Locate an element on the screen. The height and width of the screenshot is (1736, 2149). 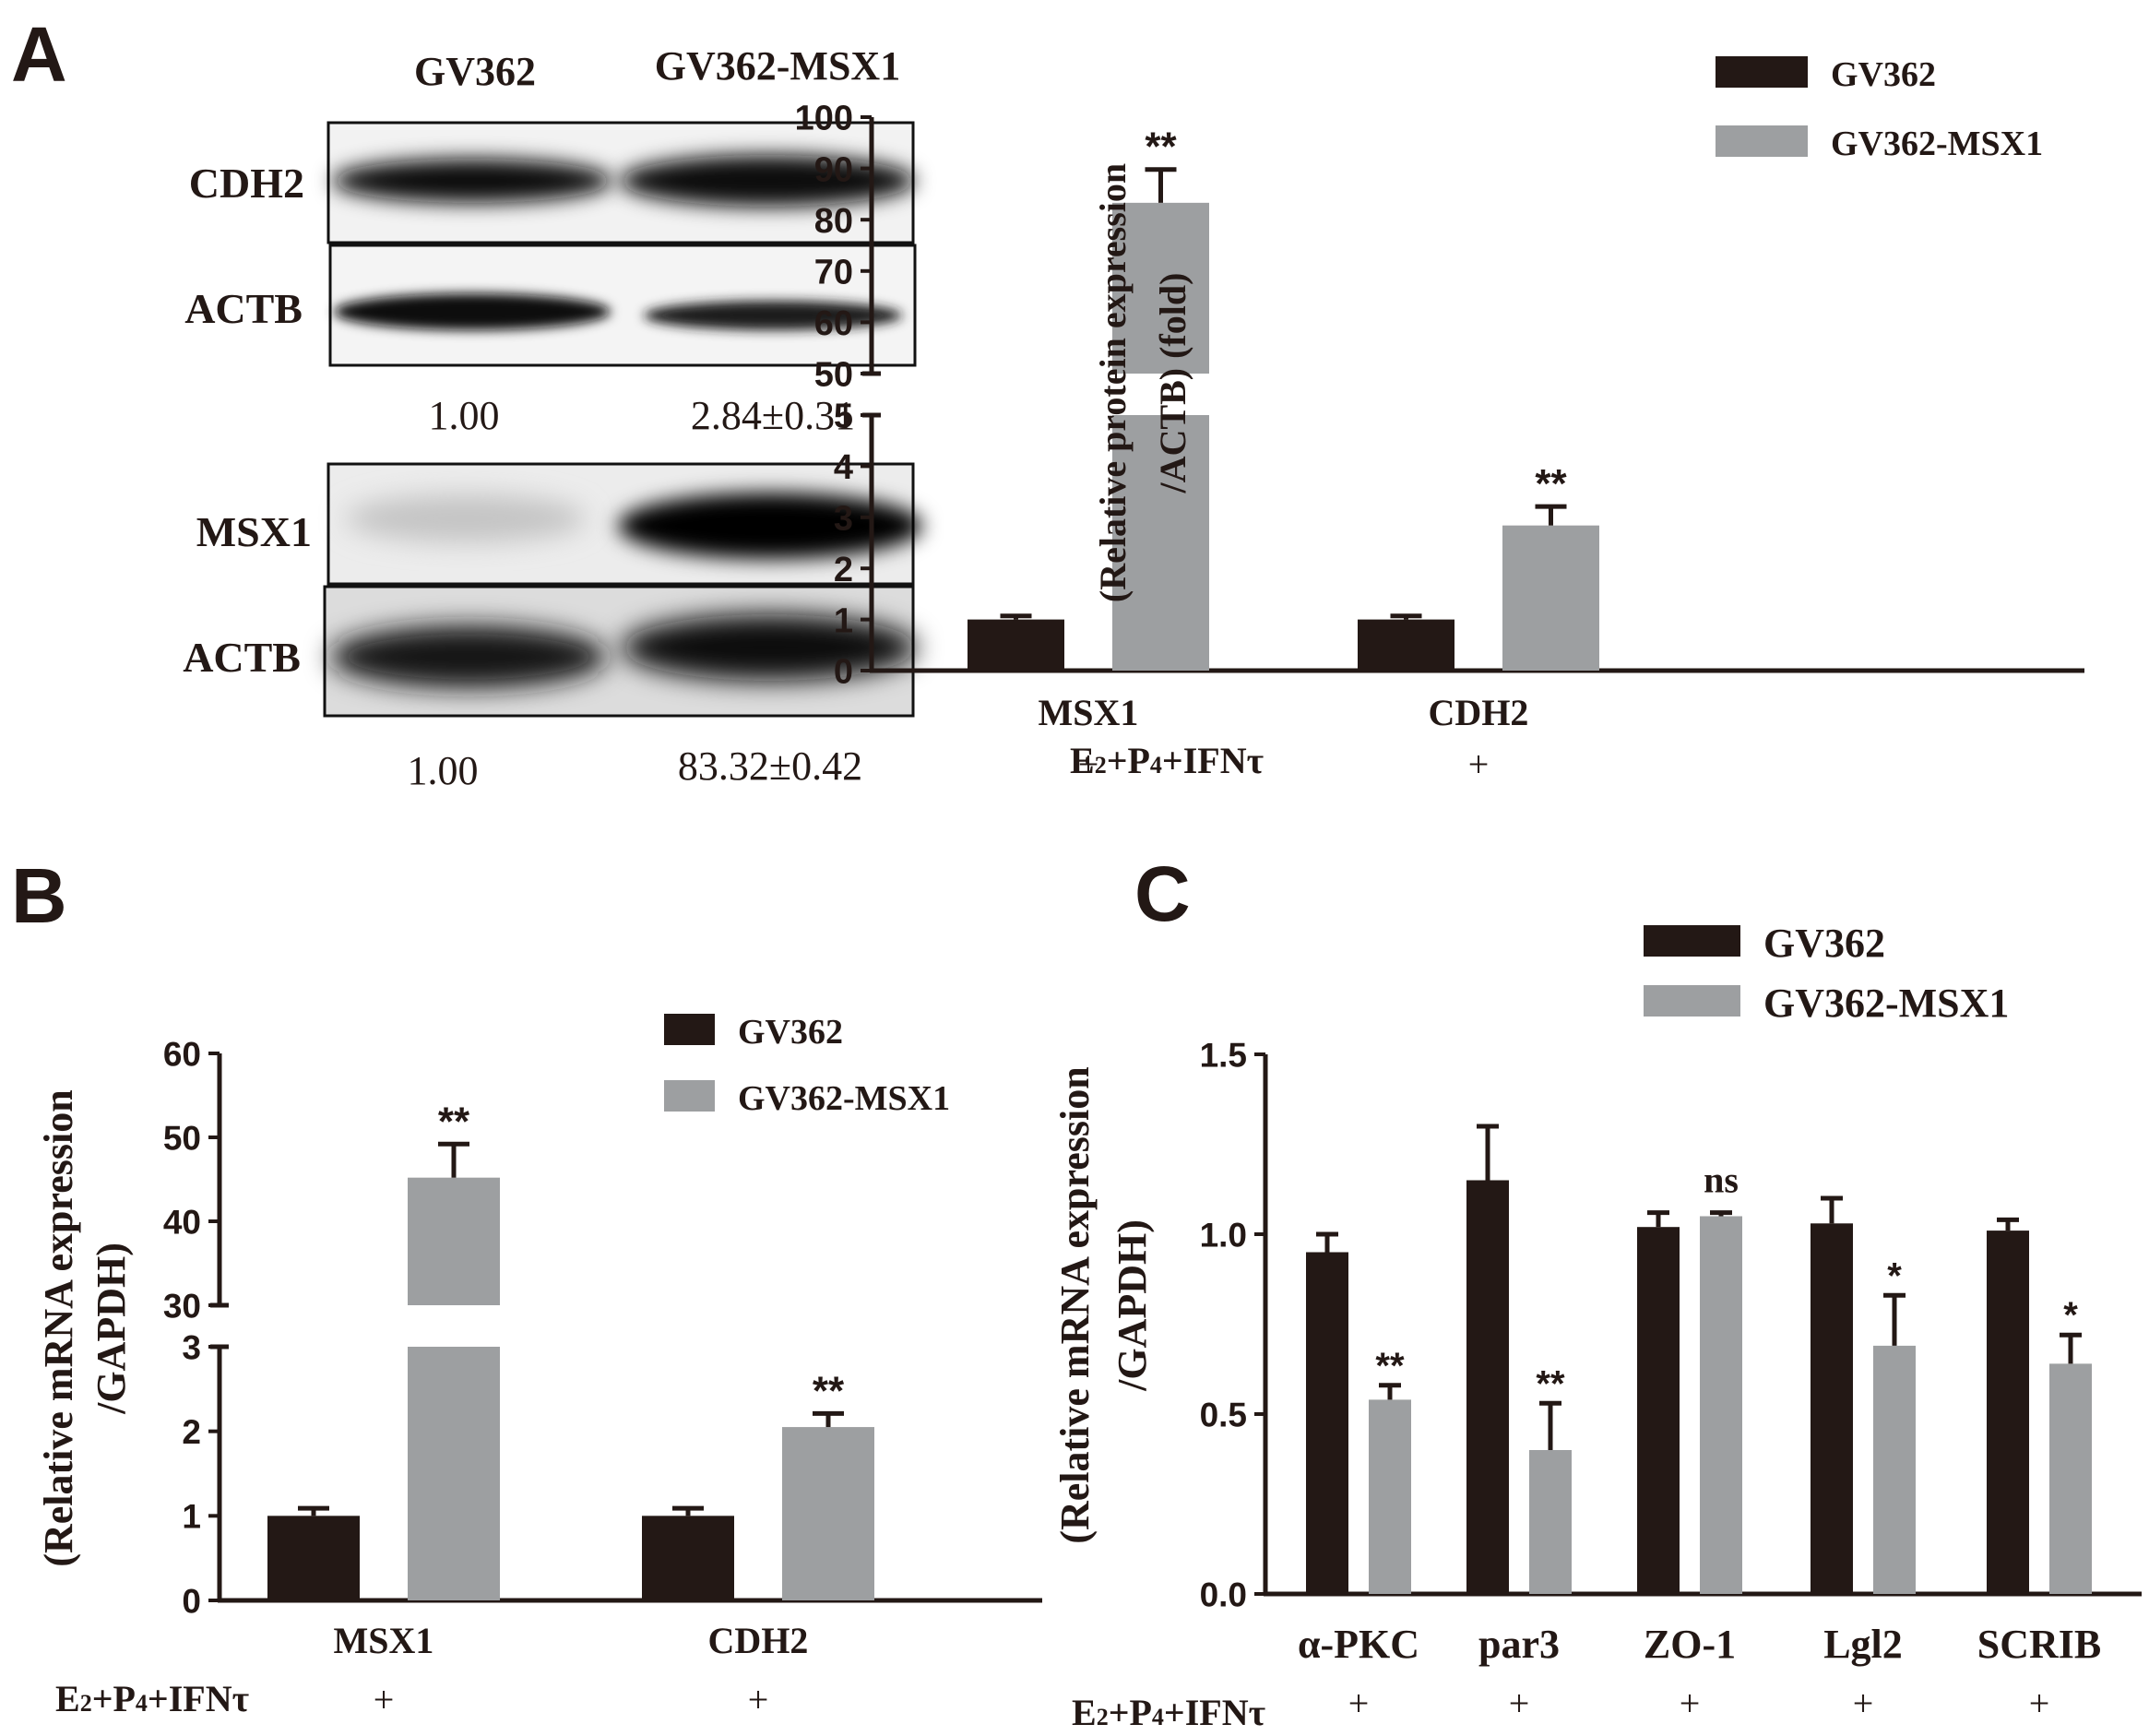
blot-band-msx1-gv362 is located at coordinates (466, 518).